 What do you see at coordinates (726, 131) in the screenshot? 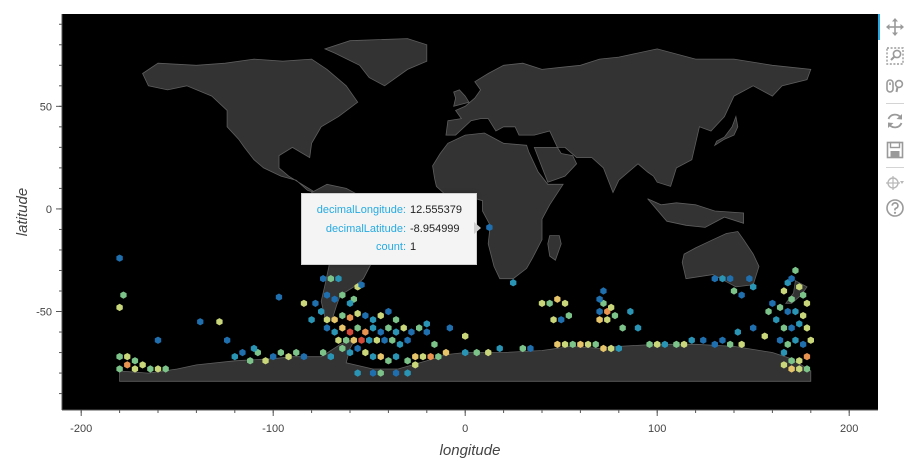
I see `landmass-japan` at bounding box center [726, 131].